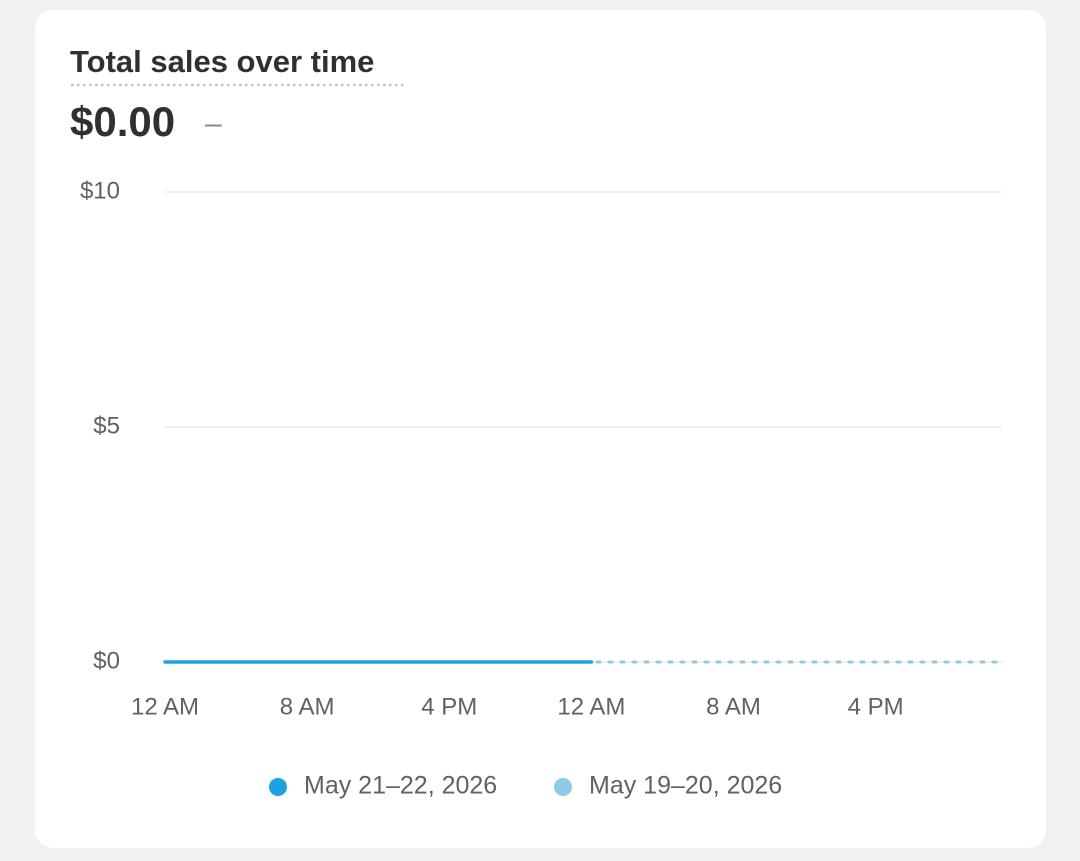 The image size is (1080, 861). What do you see at coordinates (106, 660) in the screenshot?
I see `y-tick-label: $0` at bounding box center [106, 660].